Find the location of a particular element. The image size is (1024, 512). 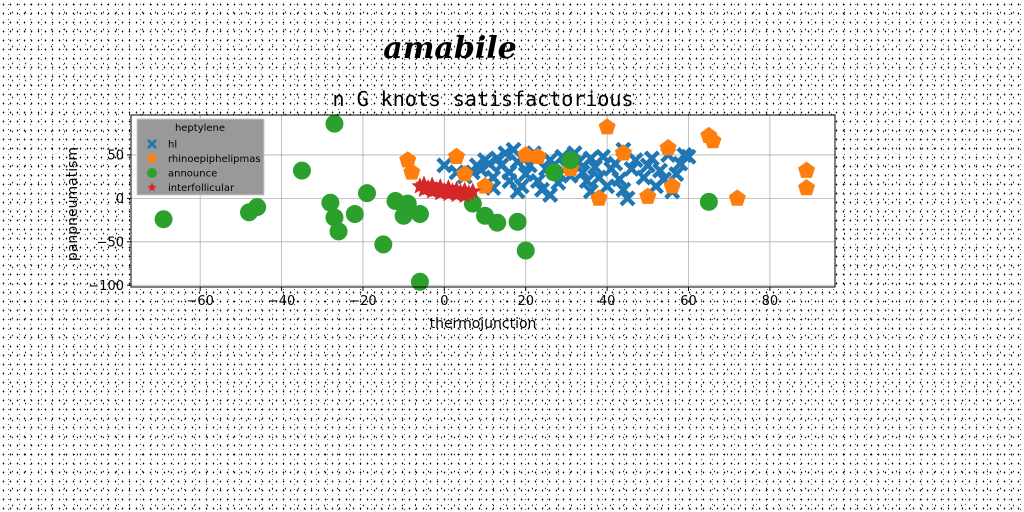

x-tick-label: −40 is located at coordinates (281, 301).